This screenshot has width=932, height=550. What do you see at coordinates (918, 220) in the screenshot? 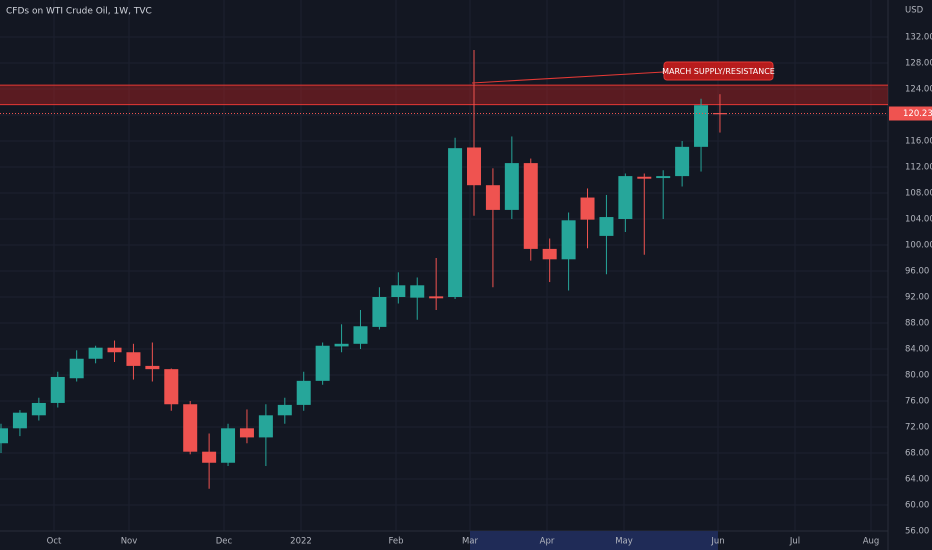
I see `y-tick-label: 104.00` at bounding box center [918, 220].